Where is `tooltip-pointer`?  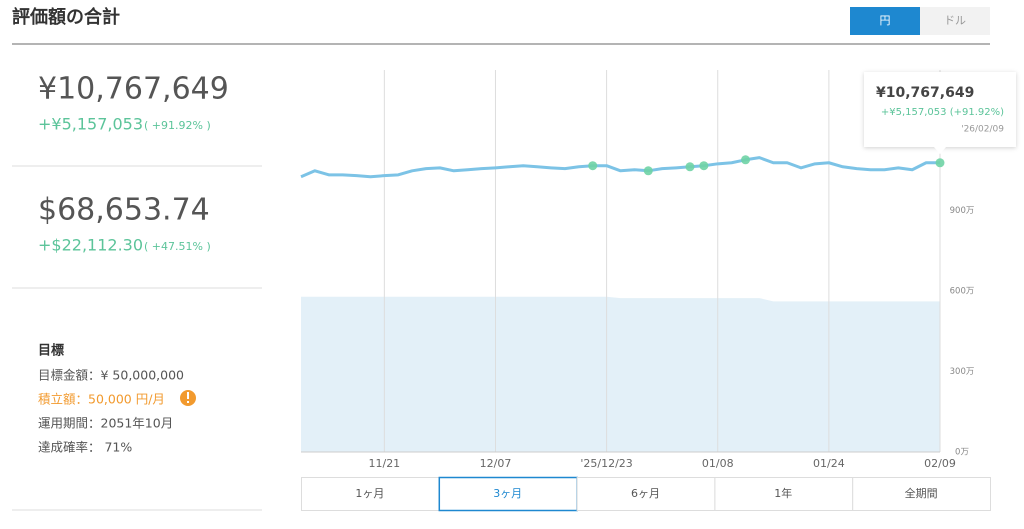 tooltip-pointer is located at coordinates (940, 150).